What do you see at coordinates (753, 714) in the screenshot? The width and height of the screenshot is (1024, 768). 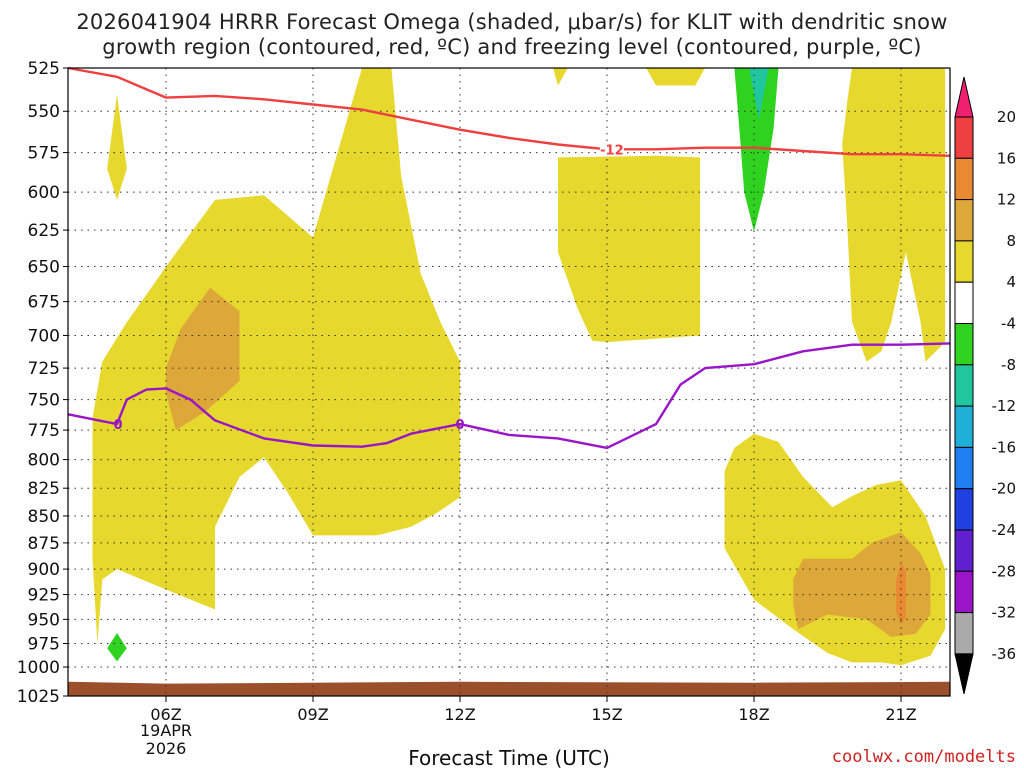 I see `x-tick-18Z: 18Z` at bounding box center [753, 714].